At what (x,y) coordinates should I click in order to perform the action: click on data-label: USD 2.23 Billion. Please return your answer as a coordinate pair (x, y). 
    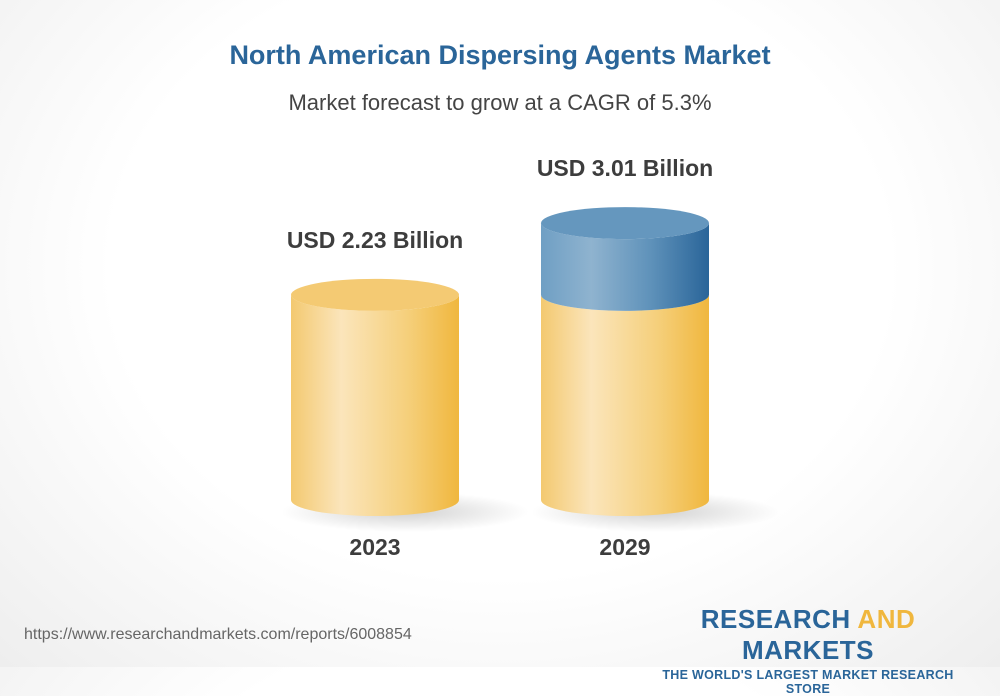
    Looking at the image, I should click on (375, 240).